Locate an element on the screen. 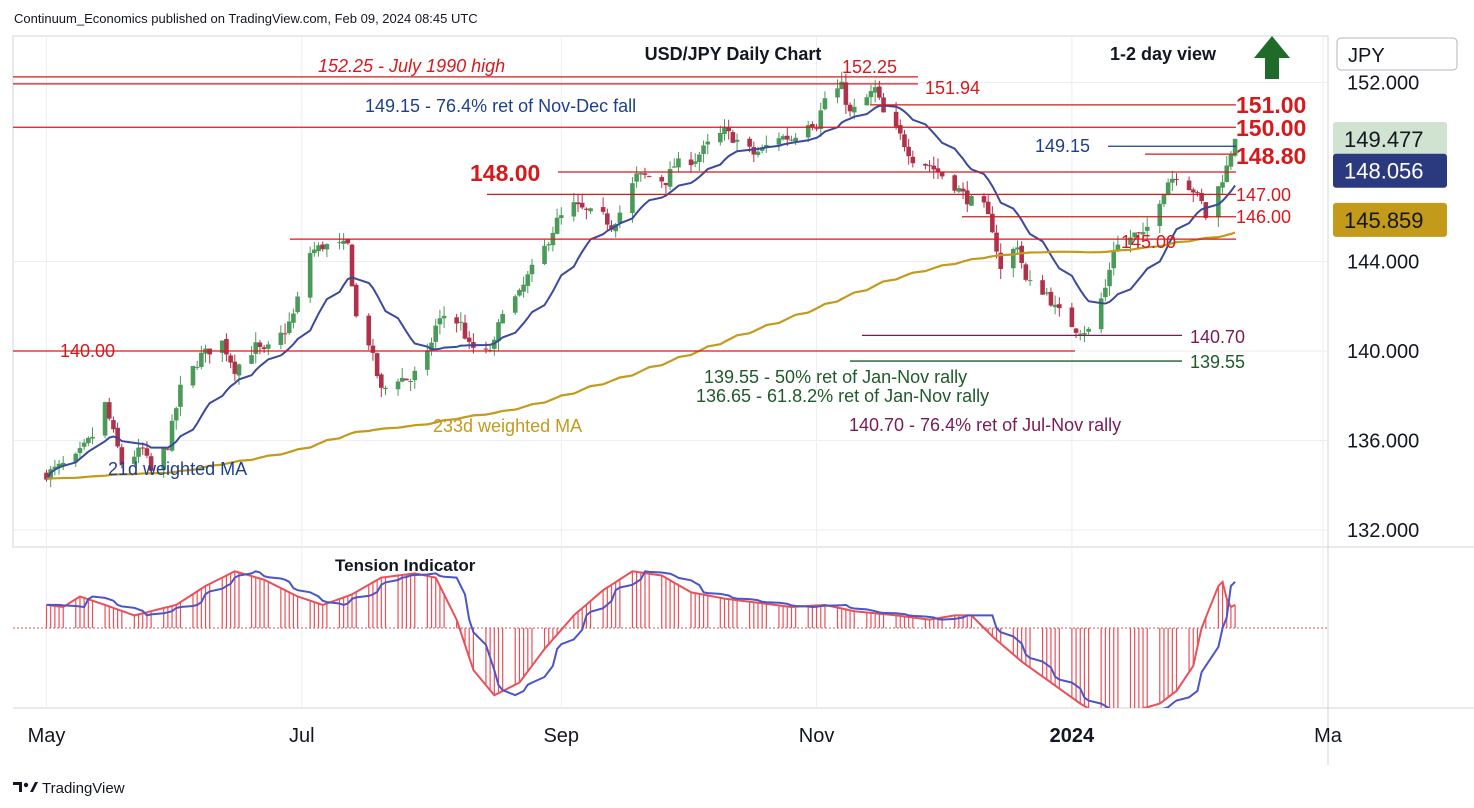 The height and width of the screenshot is (808, 1474). price-tag-bg is located at coordinates (1390, 219).